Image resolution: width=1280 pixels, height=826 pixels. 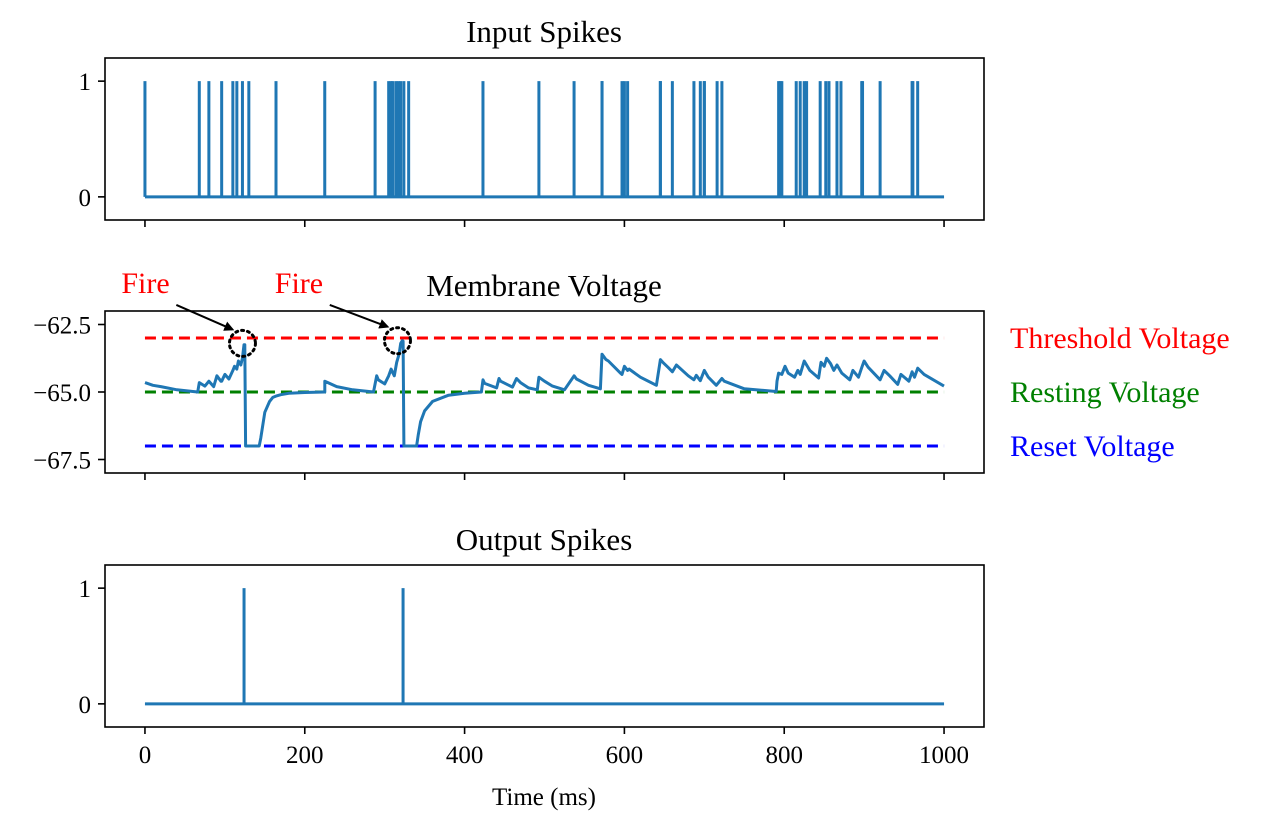 What do you see at coordinates (1092, 446) in the screenshot?
I see `reference-label-reset-voltage: Reset Voltage` at bounding box center [1092, 446].